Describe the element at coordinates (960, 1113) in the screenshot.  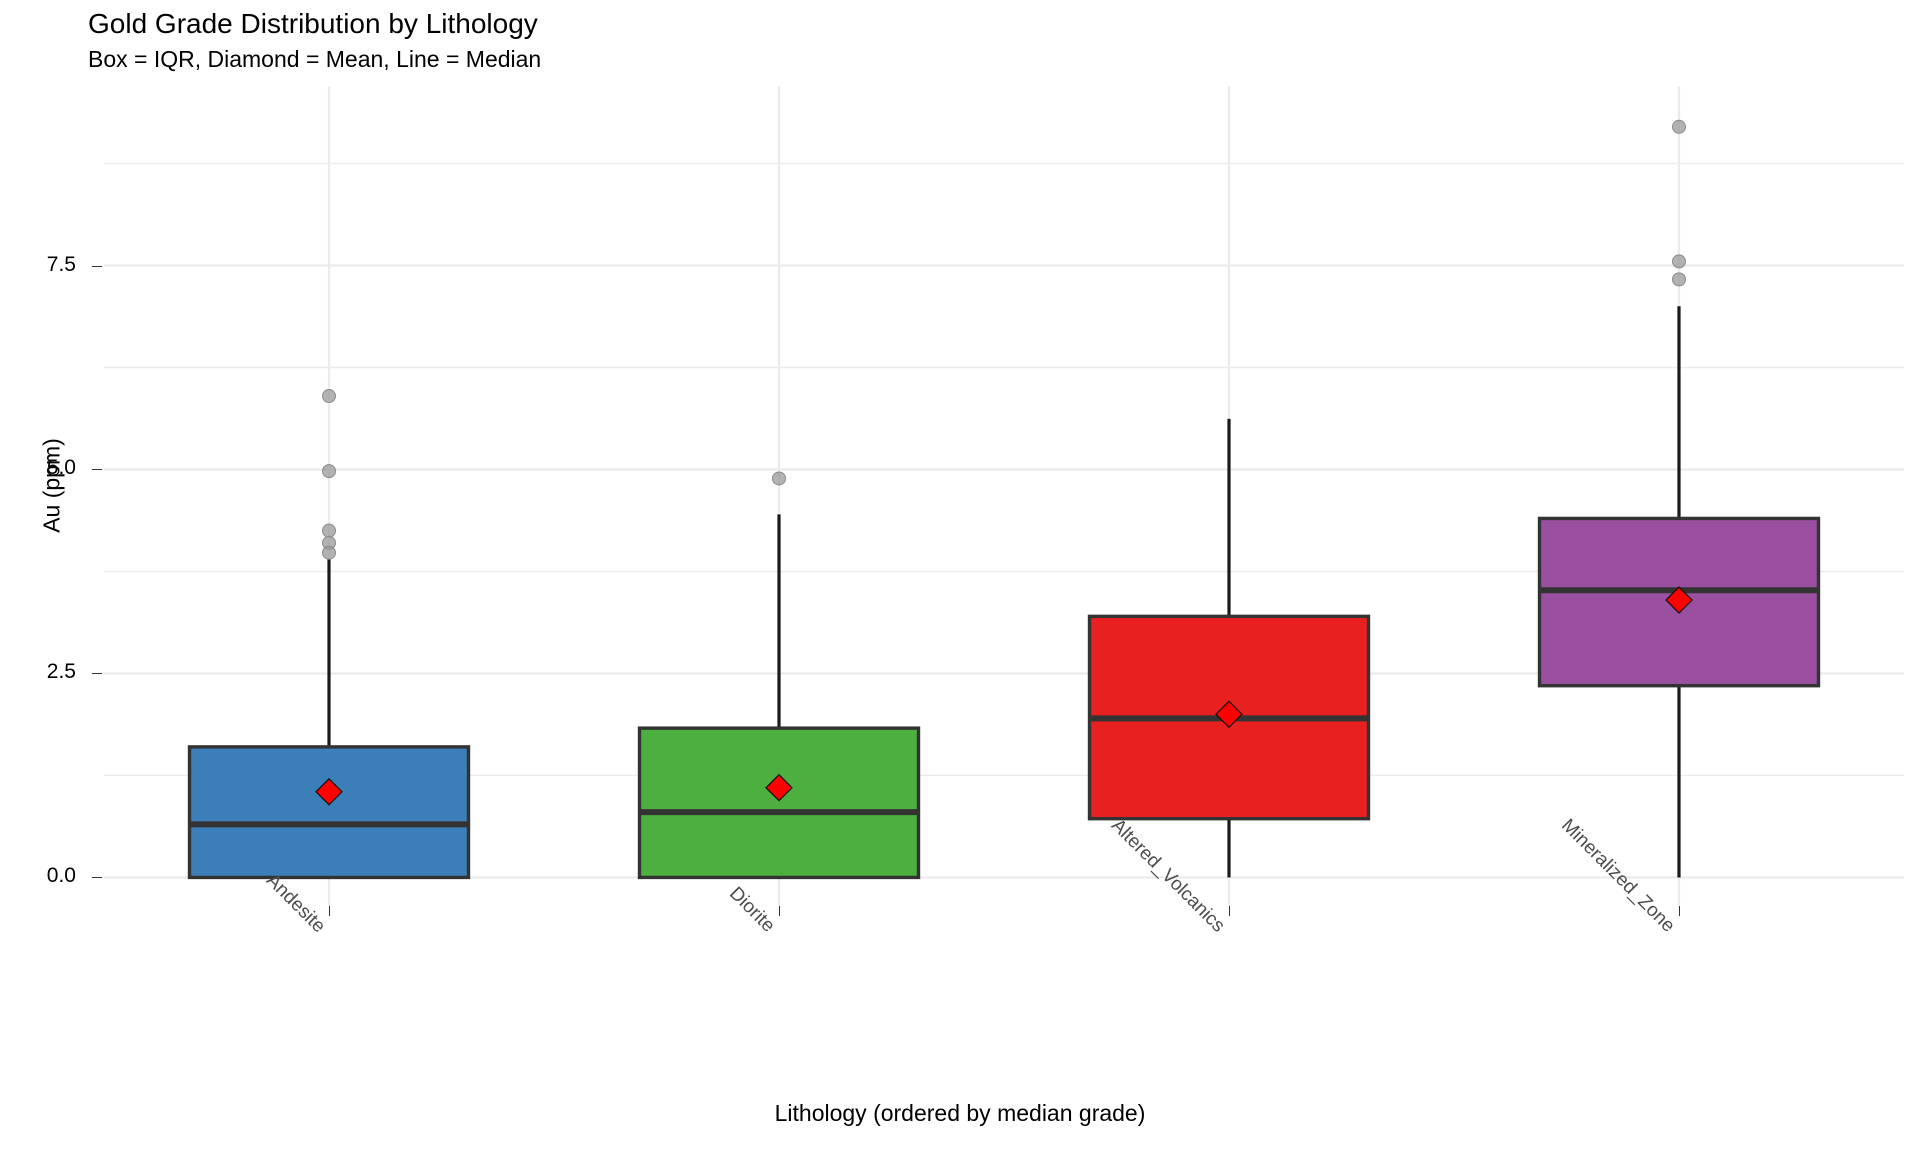
I see `x-axis-label: Lithology (ordered by median grade)` at that location.